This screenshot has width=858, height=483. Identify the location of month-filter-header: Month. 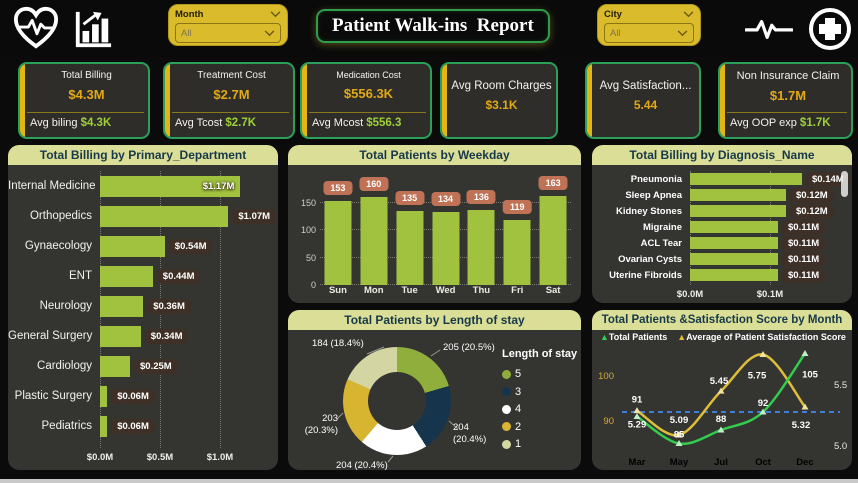
(228, 14).